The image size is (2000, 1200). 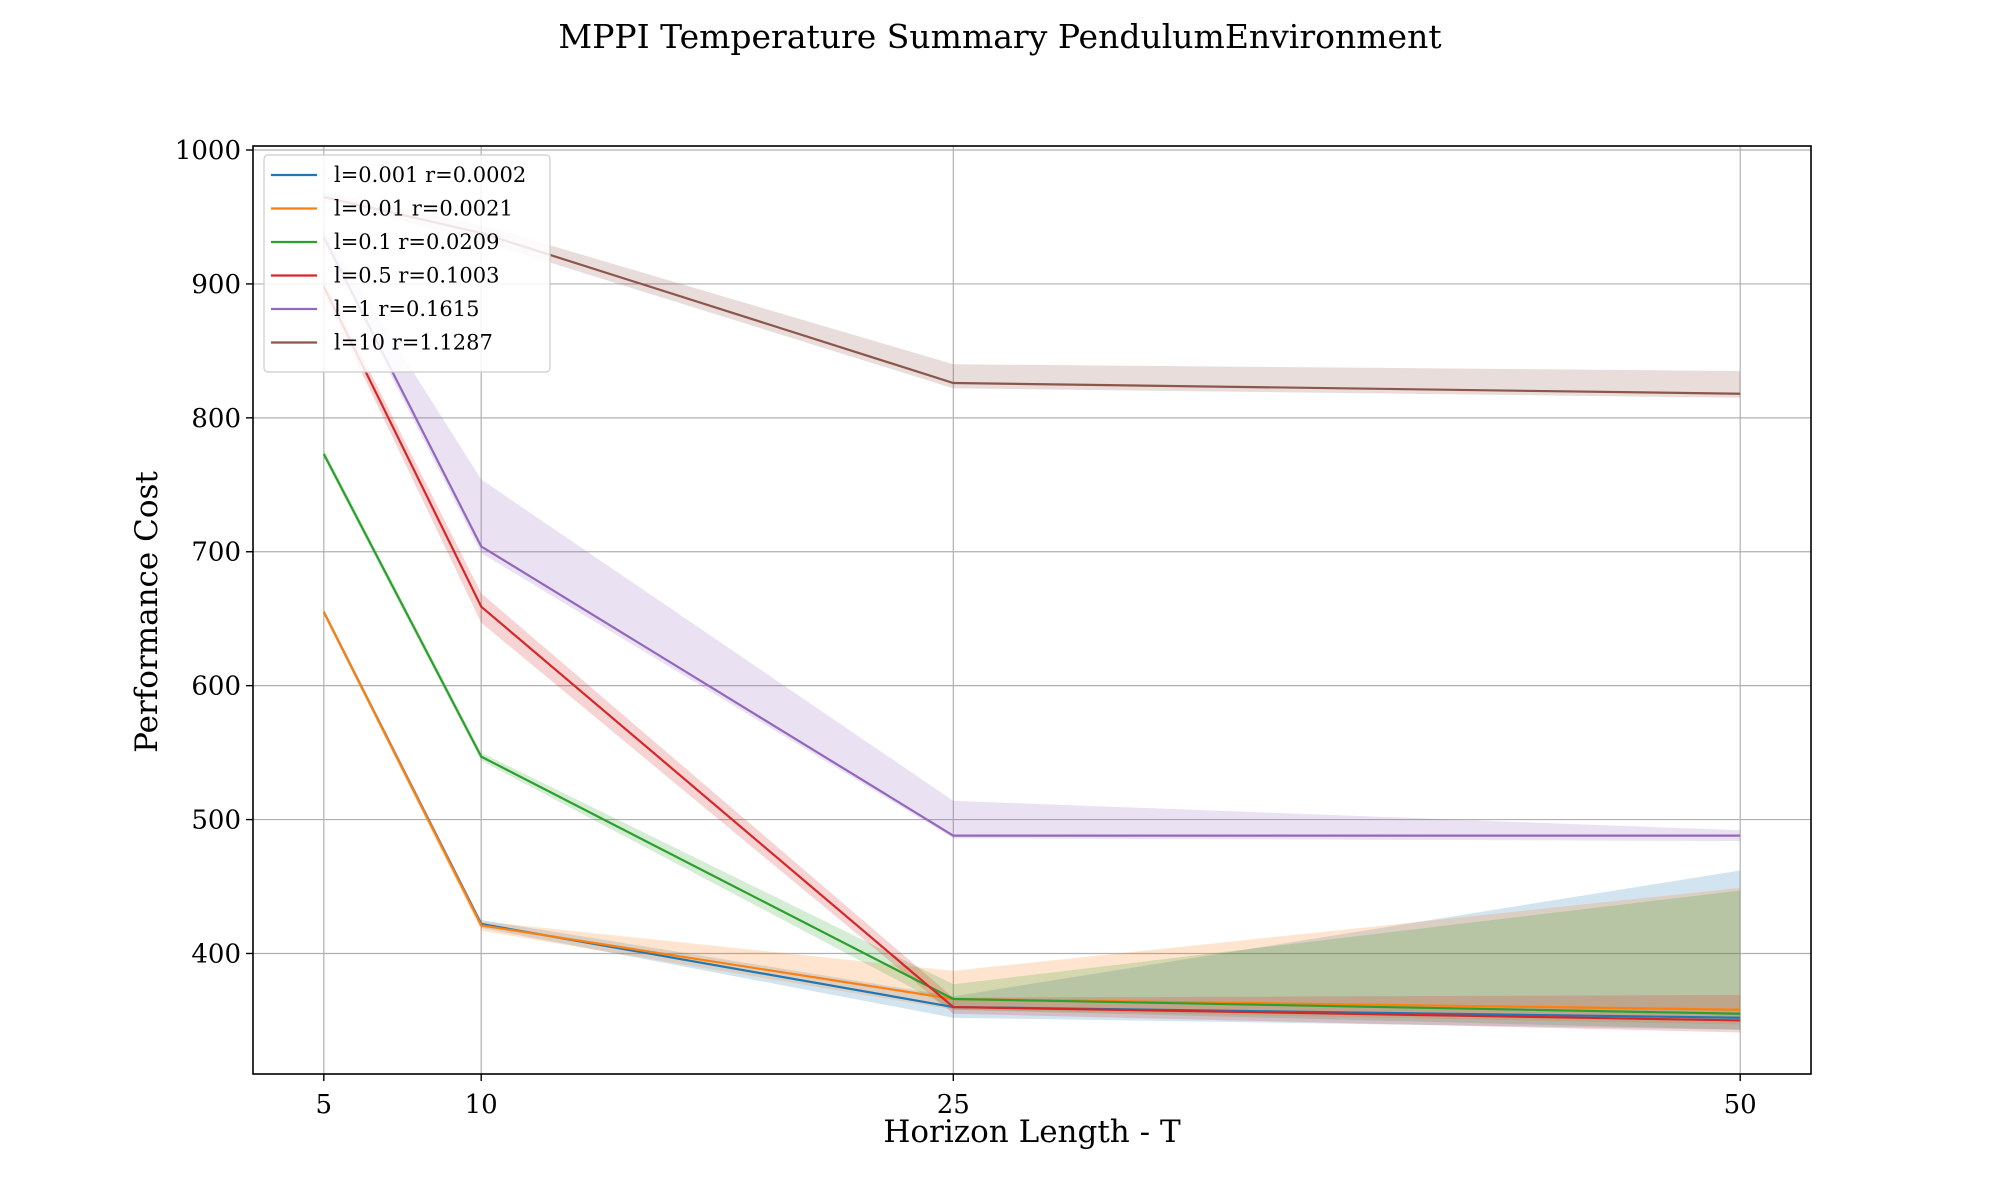 What do you see at coordinates (413, 343) in the screenshot?
I see `legend-label: l=10 r=1.1287` at bounding box center [413, 343].